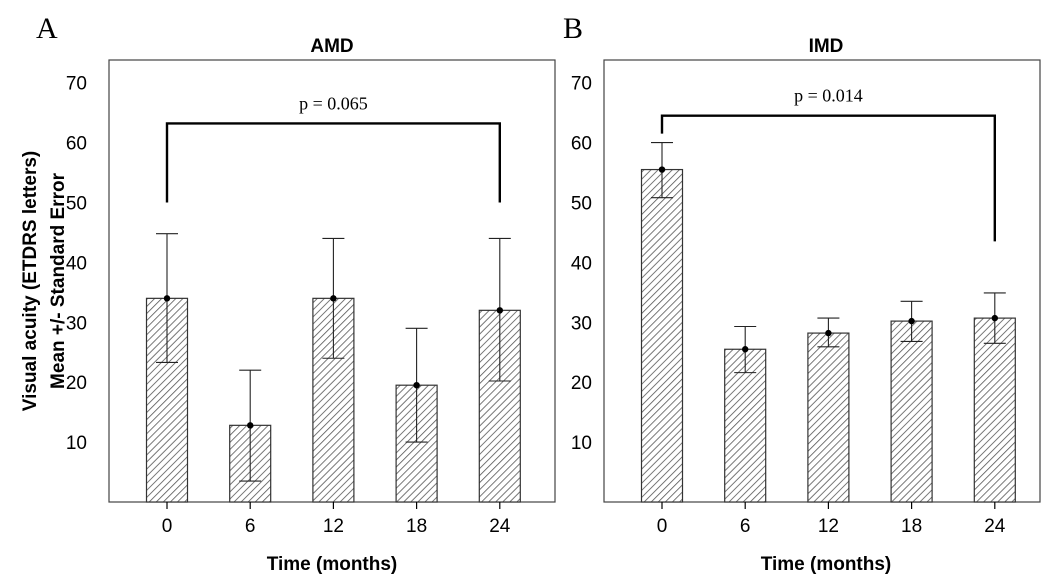 This screenshot has height=580, width=1047. What do you see at coordinates (828, 178) in the screenshot?
I see `panel-b-significance-bracket` at bounding box center [828, 178].